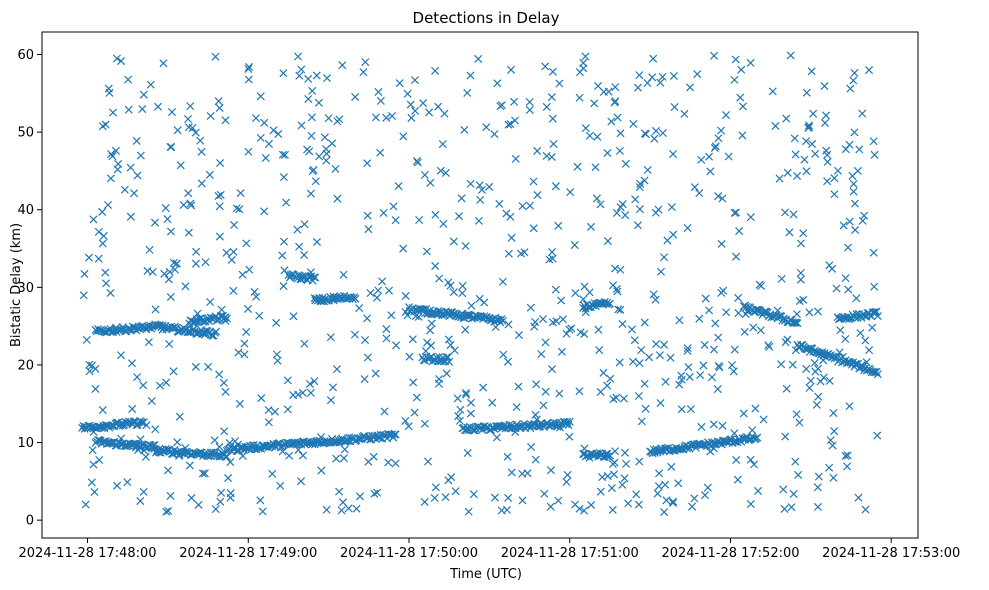 Image resolution: width=989 pixels, height=590 pixels. What do you see at coordinates (25, 133) in the screenshot?
I see `y-tick-label: 50` at bounding box center [25, 133].